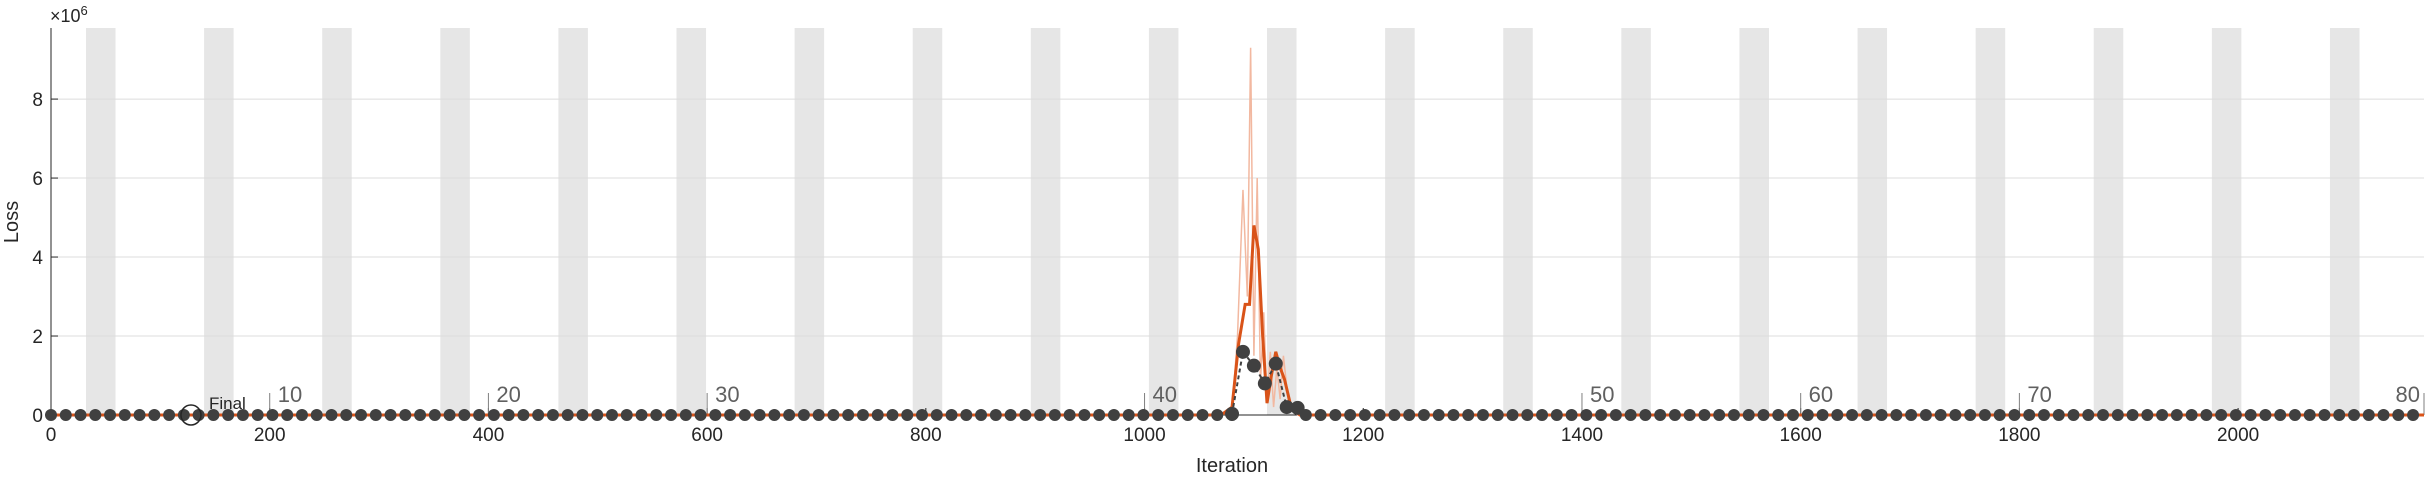  What do you see at coordinates (1801, 435) in the screenshot?
I see `x-tick-label: 1600` at bounding box center [1801, 435].